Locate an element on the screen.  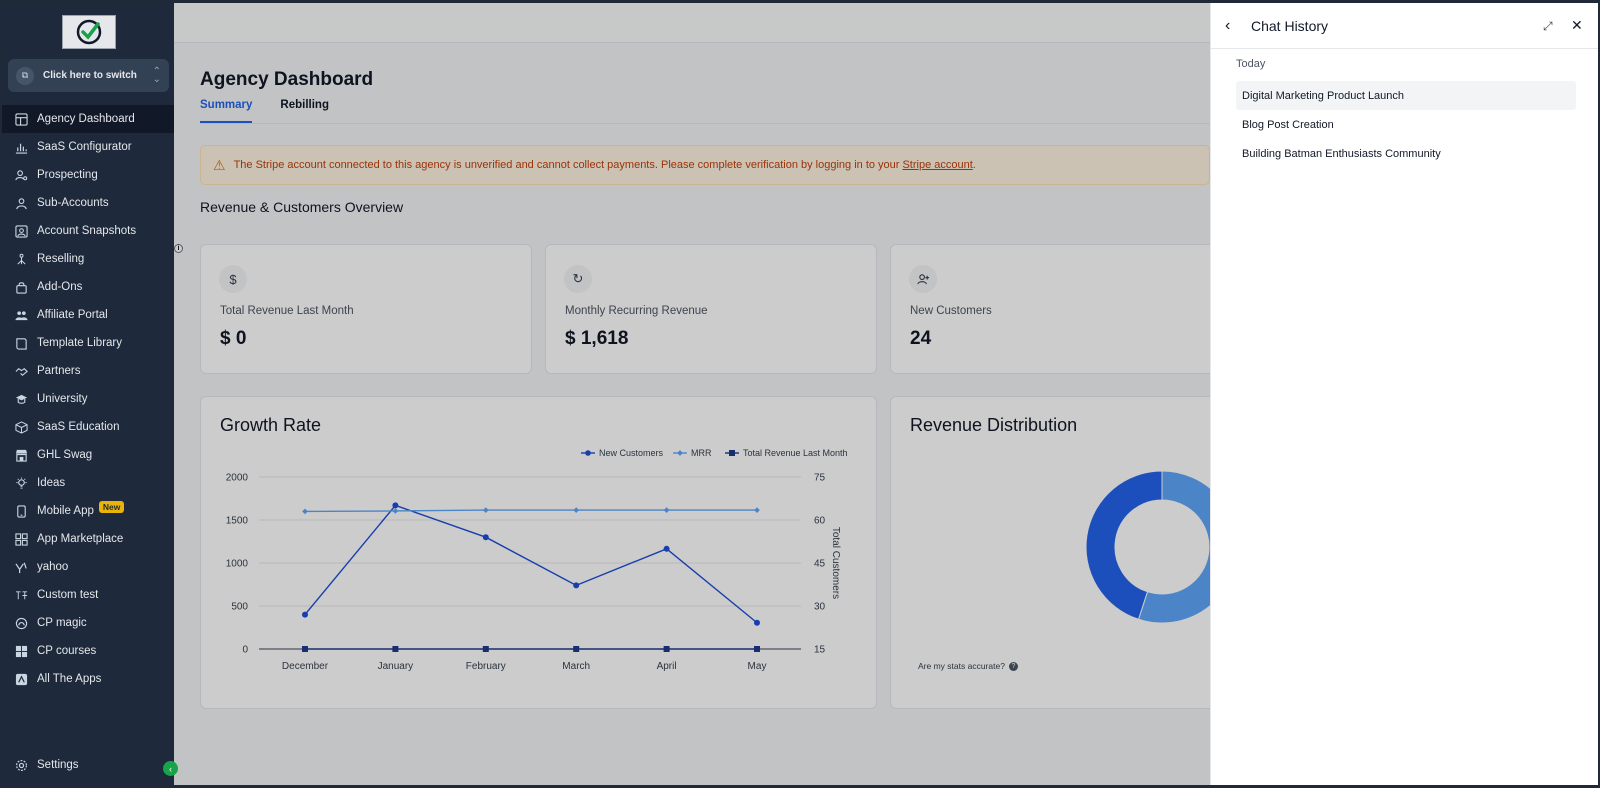
yahoo-icon is located at coordinates (21, 567).